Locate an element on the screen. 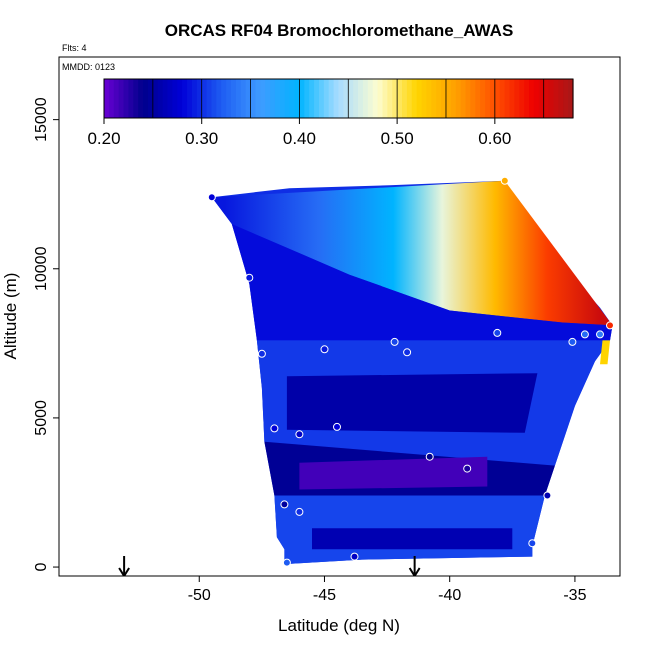  region-mid-upper is located at coordinates (422, 282).